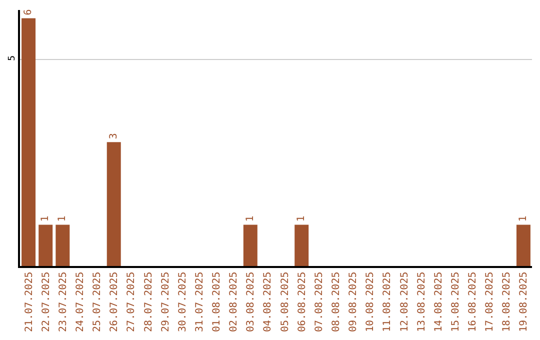 Image resolution: width=540 pixels, height=340 pixels. Describe the element at coordinates (251, 302) in the screenshot. I see `x-tick-label: 03.08.2025` at that location.